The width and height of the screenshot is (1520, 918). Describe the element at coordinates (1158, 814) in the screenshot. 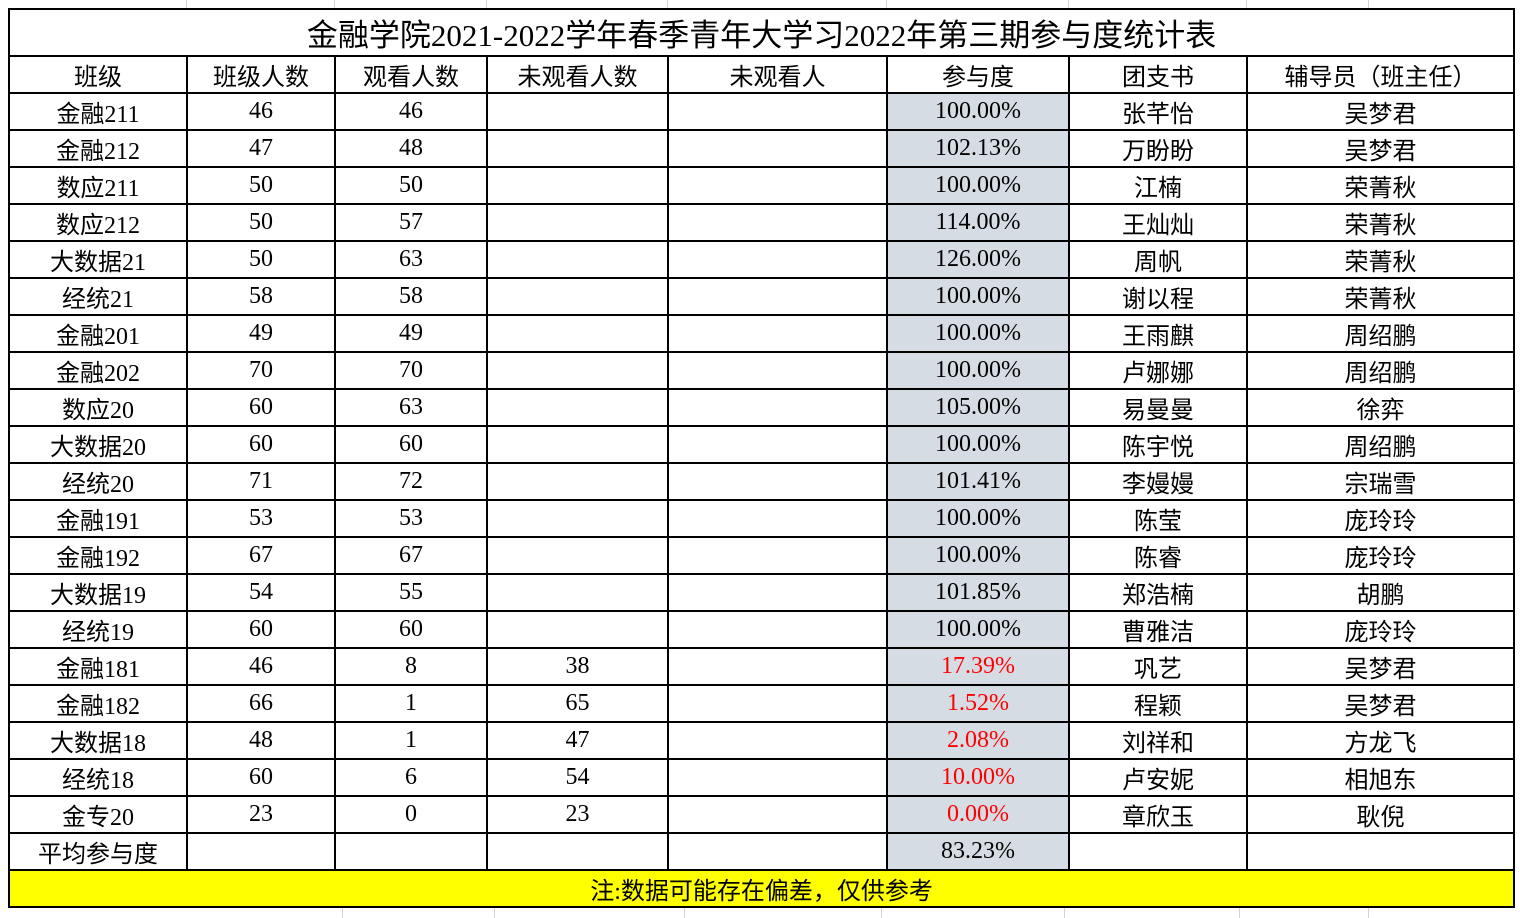

I see `cell-secretary: 章欣玉` at that location.